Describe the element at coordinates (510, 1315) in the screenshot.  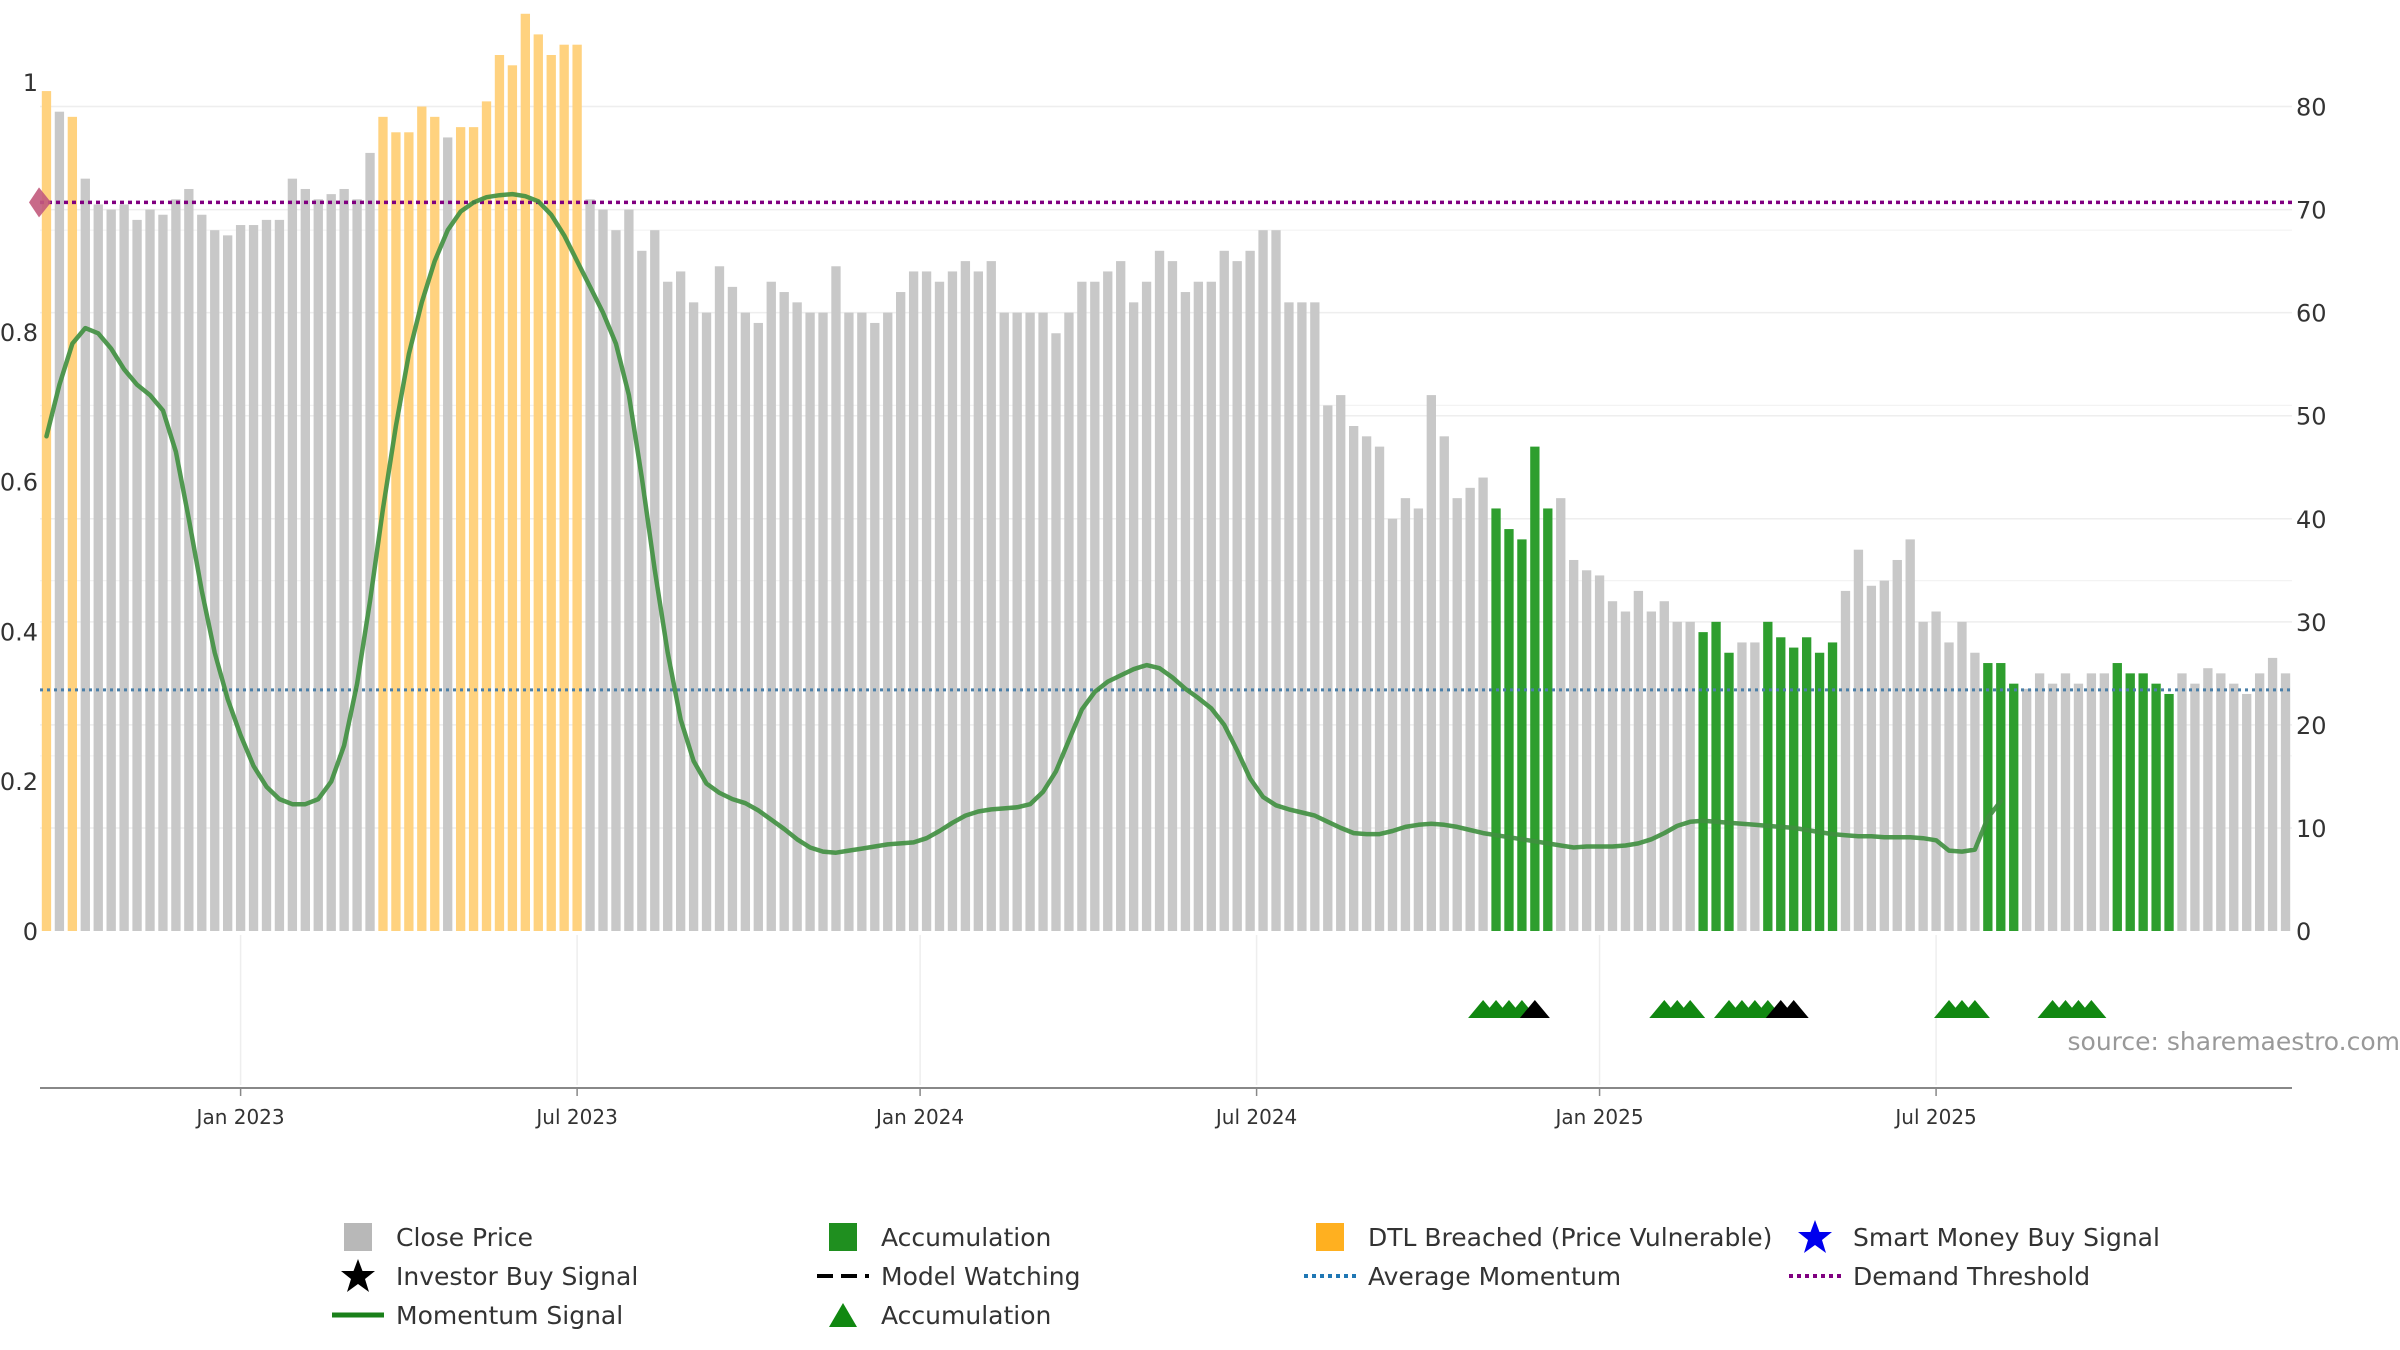
I see `legend-label: Momentum Signal` at that location.